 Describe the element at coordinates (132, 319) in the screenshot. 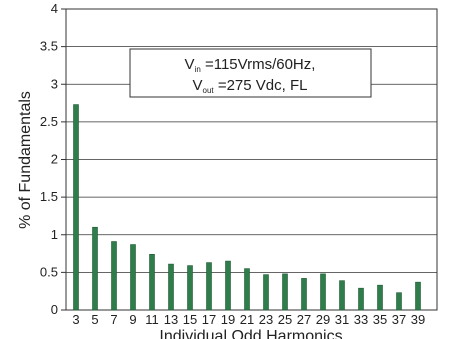

I see `x-tick-label: 9` at that location.